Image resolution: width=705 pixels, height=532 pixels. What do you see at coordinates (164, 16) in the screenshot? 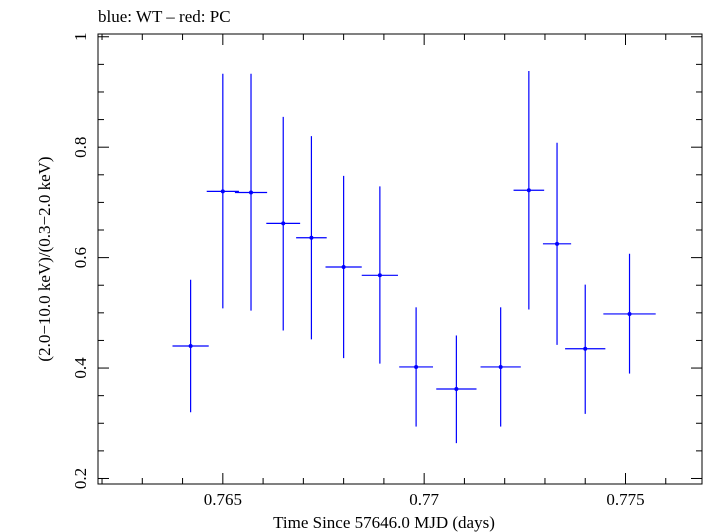
I see `chart-title: blue: WT – red: PC` at bounding box center [164, 16].